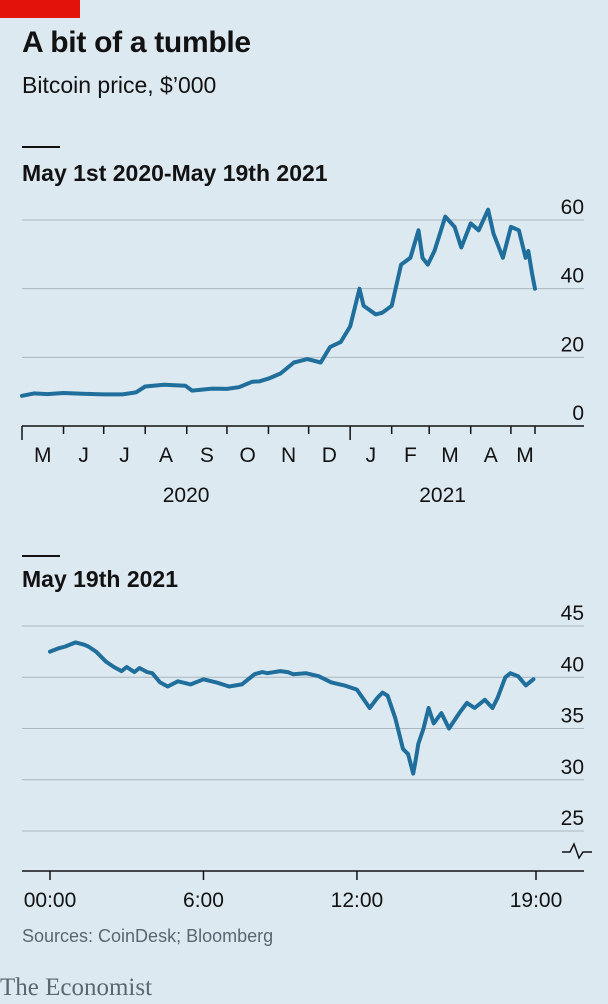 The height and width of the screenshot is (1004, 608). Describe the element at coordinates (410, 455) in the screenshot. I see `panel-1-month-label: F` at that location.